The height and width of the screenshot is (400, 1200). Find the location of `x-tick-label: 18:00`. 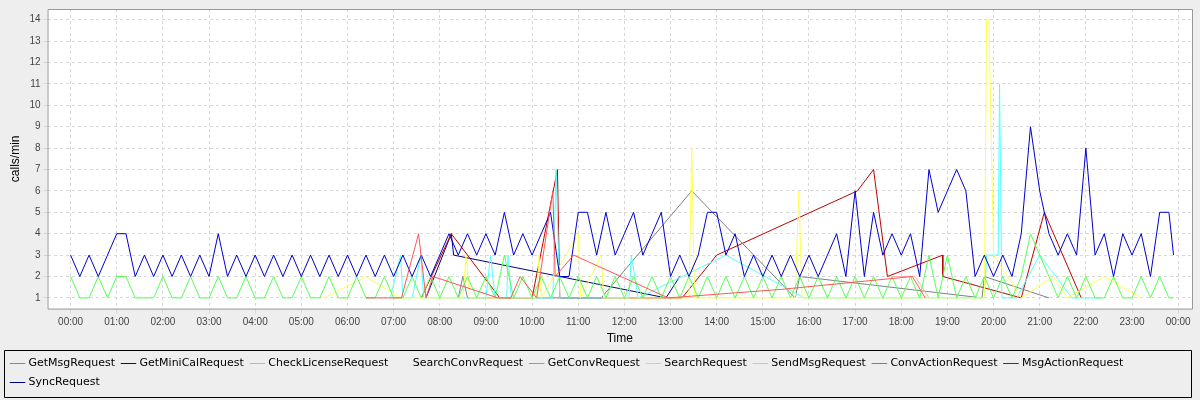

x-tick-label: 18:00 is located at coordinates (901, 322).